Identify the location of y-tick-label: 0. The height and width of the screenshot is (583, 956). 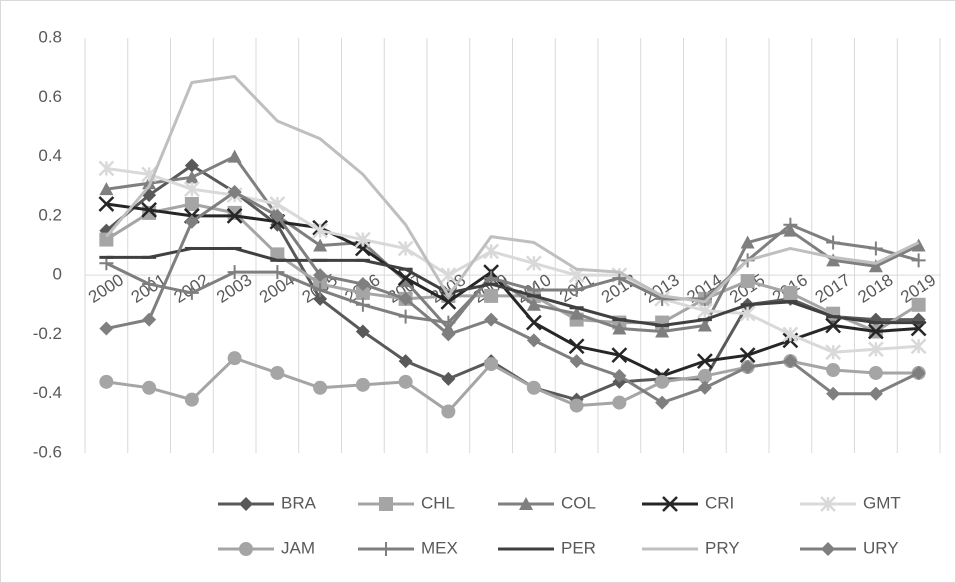
(57, 274).